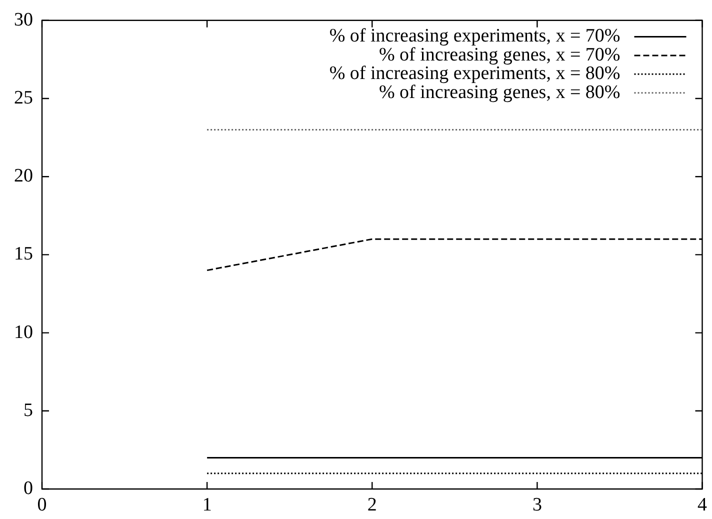 The width and height of the screenshot is (712, 519). Describe the element at coordinates (474, 36) in the screenshot. I see `legend-label: % of increasing experiments, x = 70%` at that location.